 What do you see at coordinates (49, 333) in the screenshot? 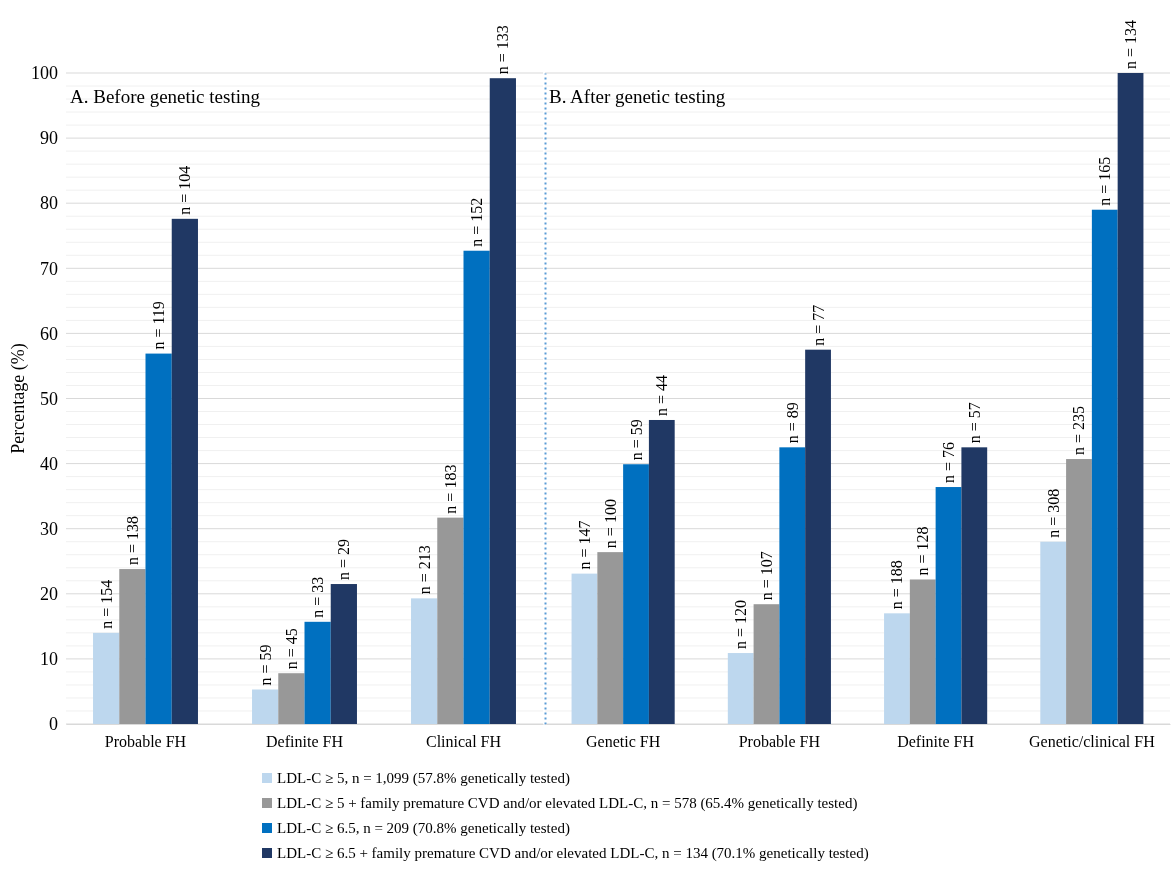
I see `y-tick-label: 60` at bounding box center [49, 333].